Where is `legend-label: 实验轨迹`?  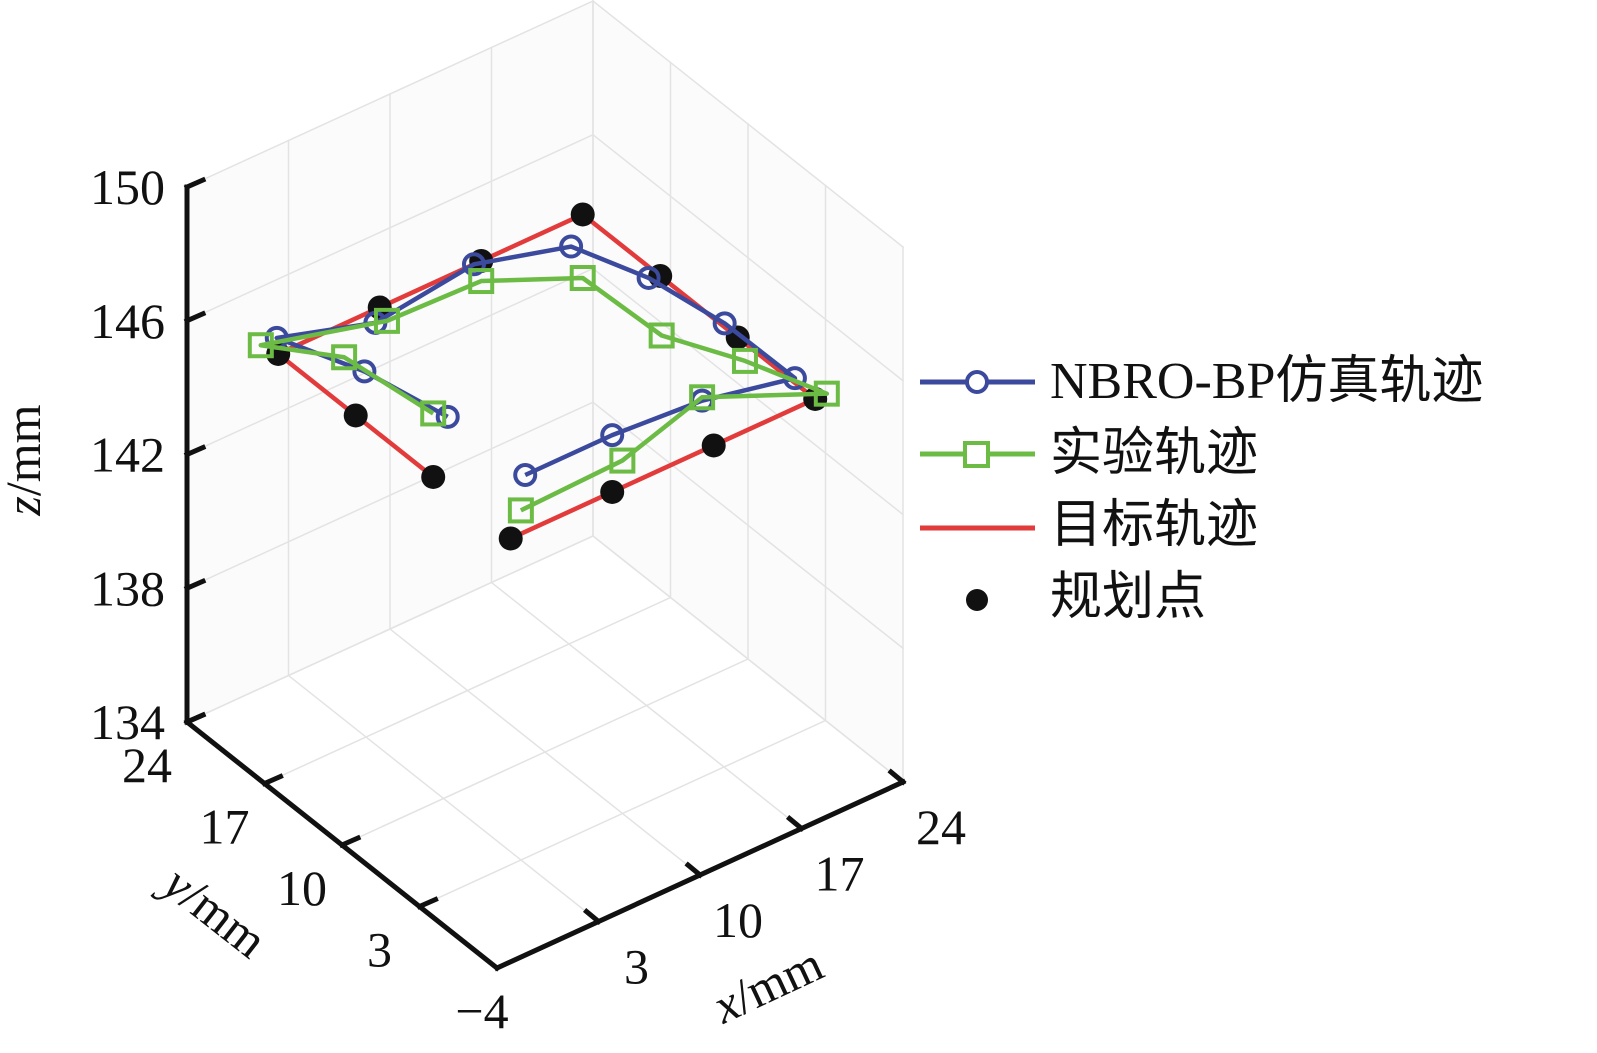 legend-label: 实验轨迹 is located at coordinates (1154, 453).